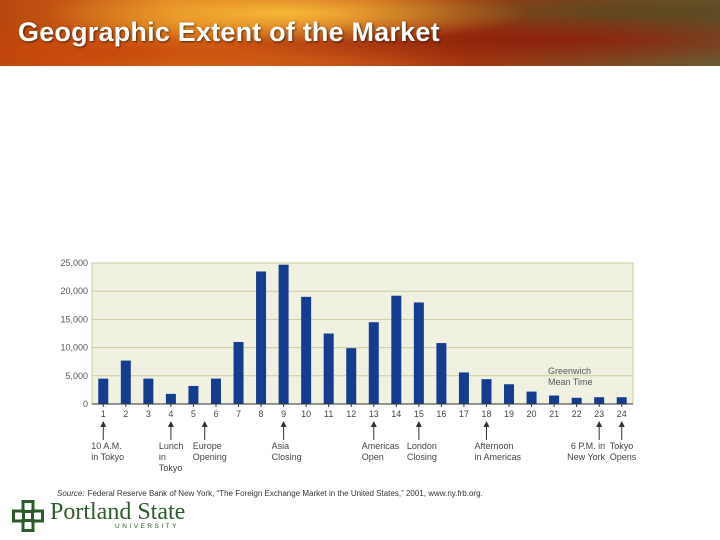 The height and width of the screenshot is (540, 720). What do you see at coordinates (229, 32) in the screenshot?
I see `slide-title: Geographic Extent of the Market` at bounding box center [229, 32].